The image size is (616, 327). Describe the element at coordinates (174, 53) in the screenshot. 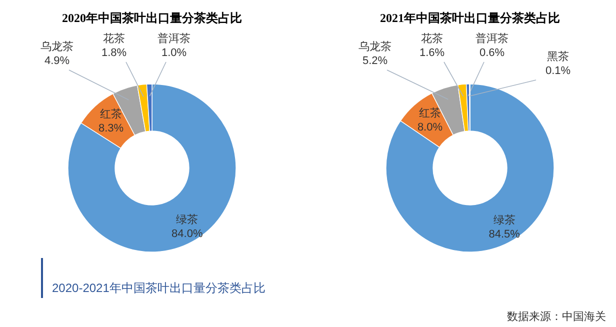

I see `data-label: 1.0%` at that location.